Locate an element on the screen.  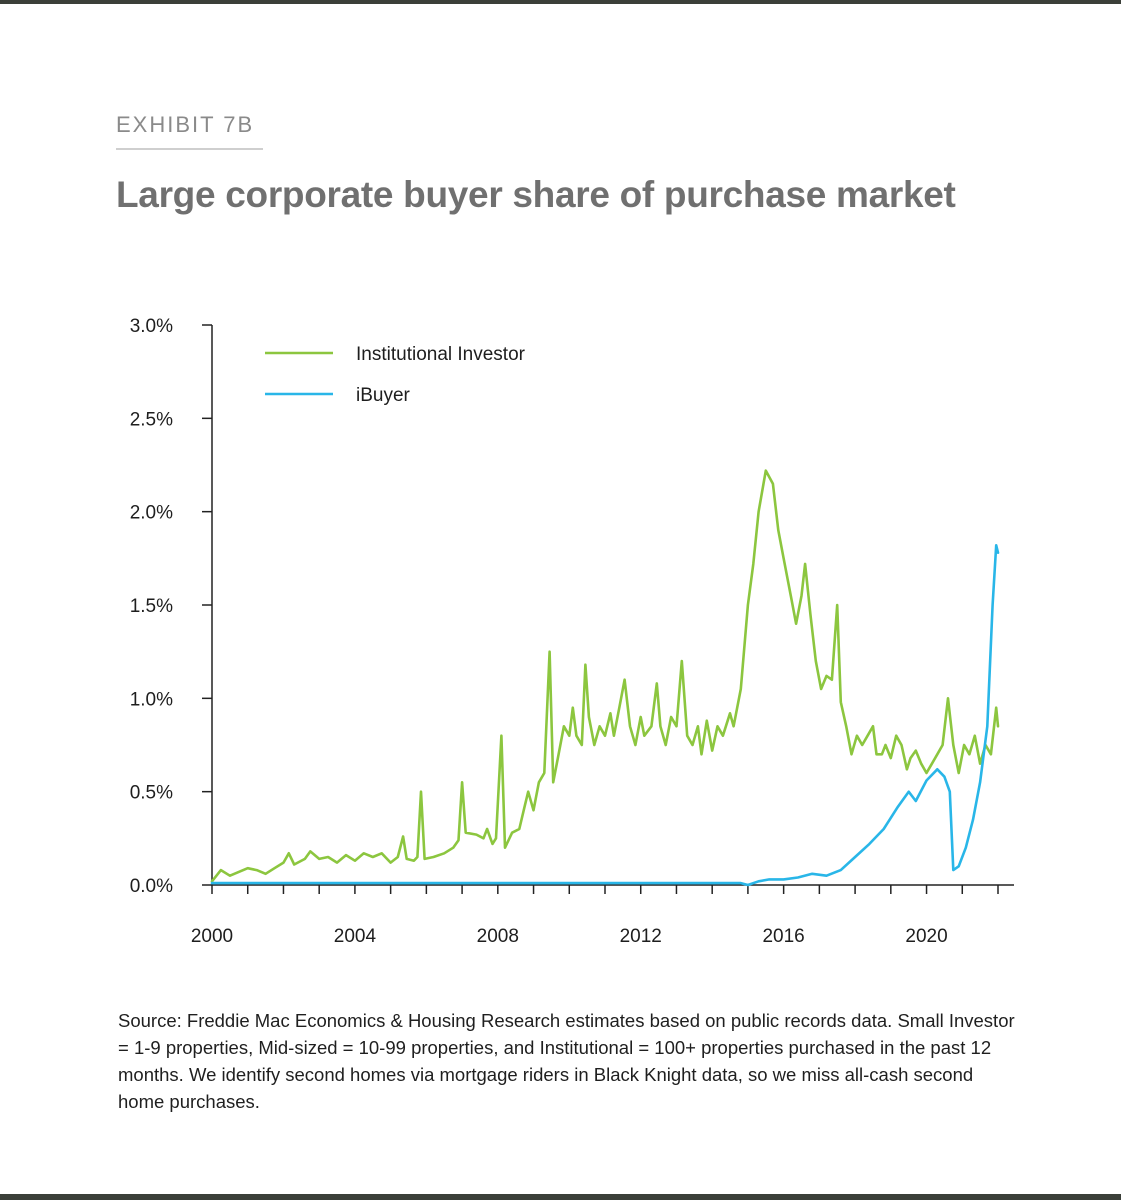
y-tick-label: 2.5% is located at coordinates (151, 419).